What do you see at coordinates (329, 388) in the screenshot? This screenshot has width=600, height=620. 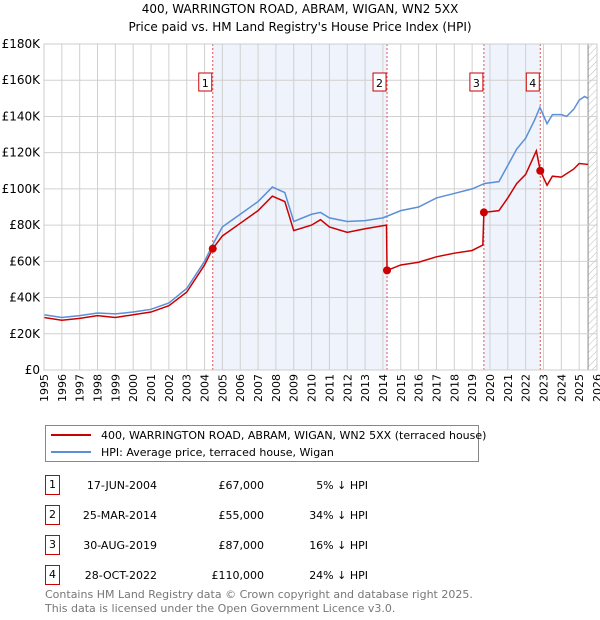 I see `x-tick-label: 2011` at bounding box center [329, 388].